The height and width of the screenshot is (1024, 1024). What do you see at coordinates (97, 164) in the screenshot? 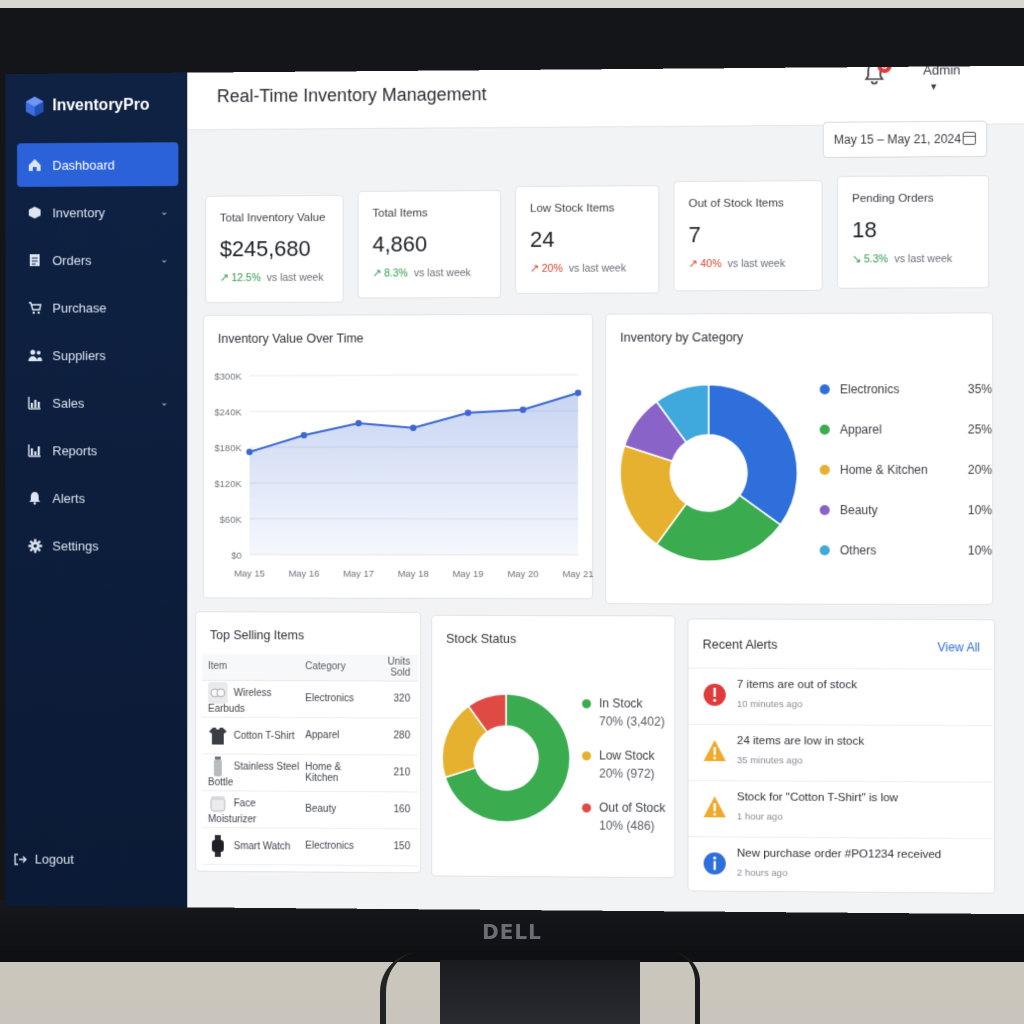
I see `sidebar-item-dashboard: Dashboard` at bounding box center [97, 164].